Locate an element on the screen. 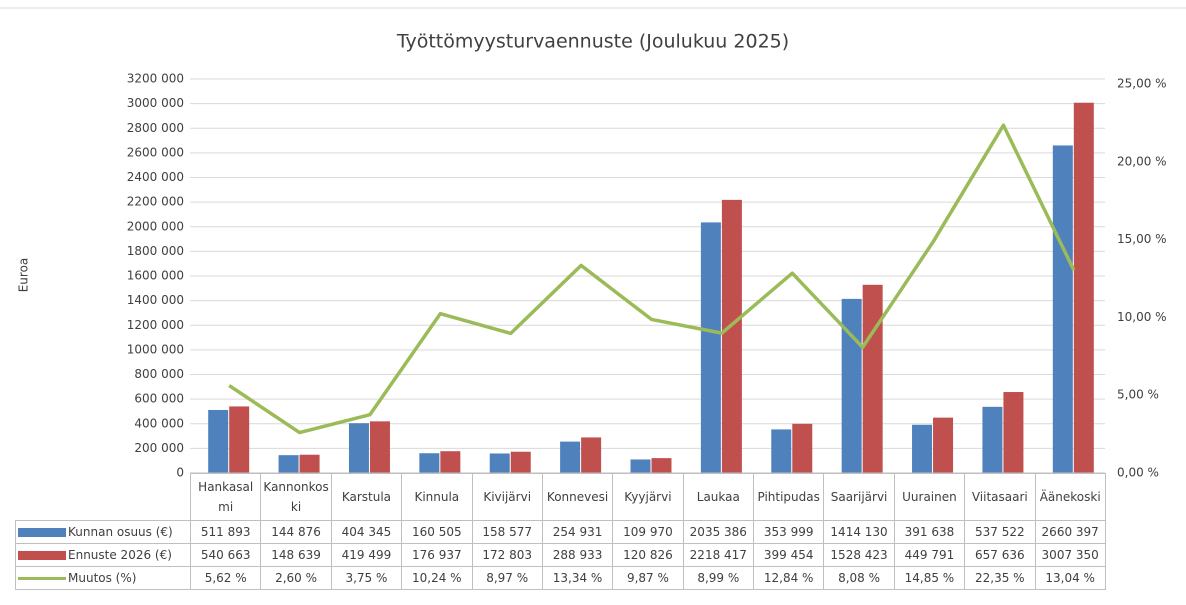  table-value: 13,34 % is located at coordinates (577, 578).